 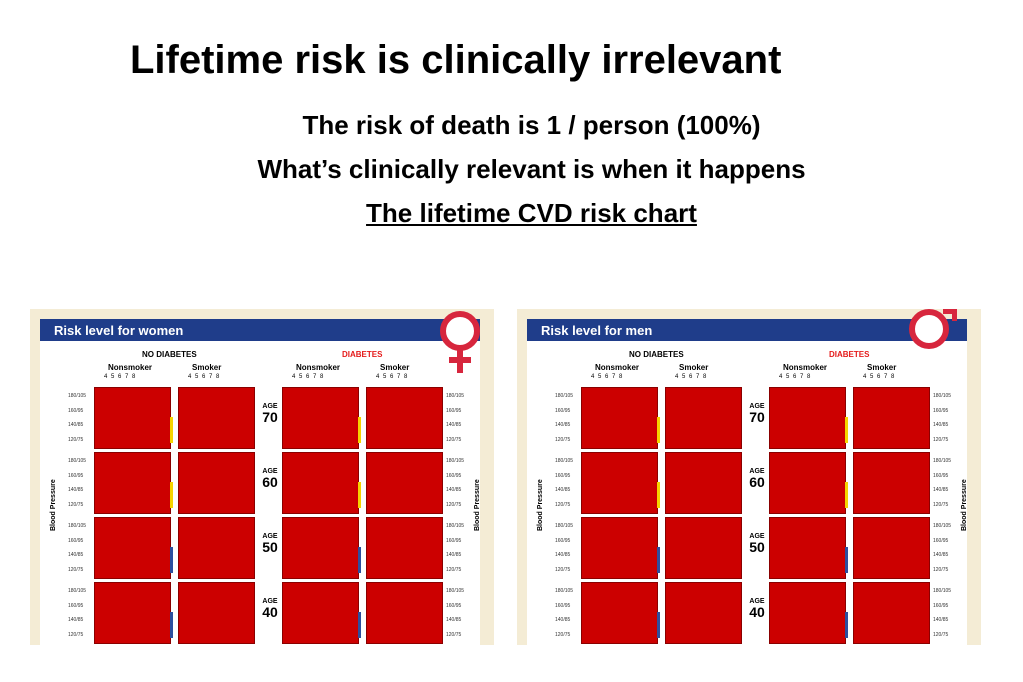 I want to click on diabetes-heading: DIABETES, so click(x=362, y=354).